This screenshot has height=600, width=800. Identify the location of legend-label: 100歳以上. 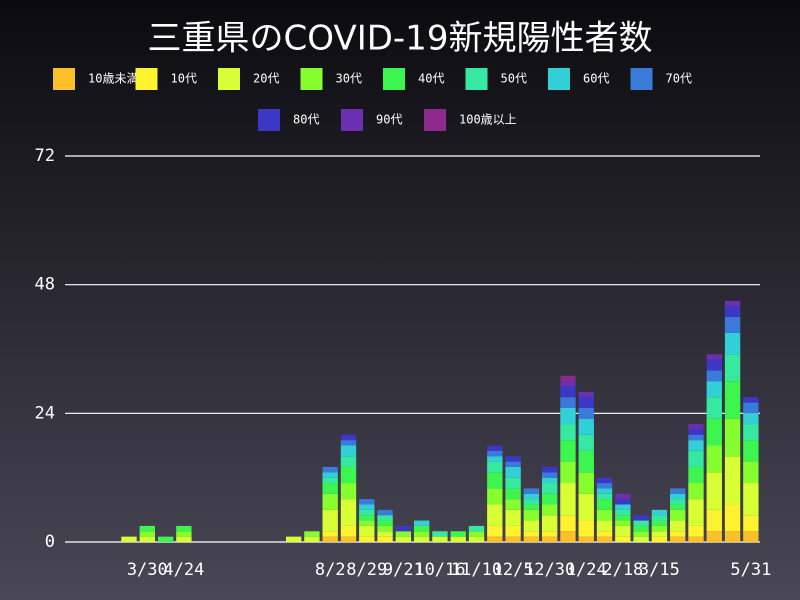
(488, 120).